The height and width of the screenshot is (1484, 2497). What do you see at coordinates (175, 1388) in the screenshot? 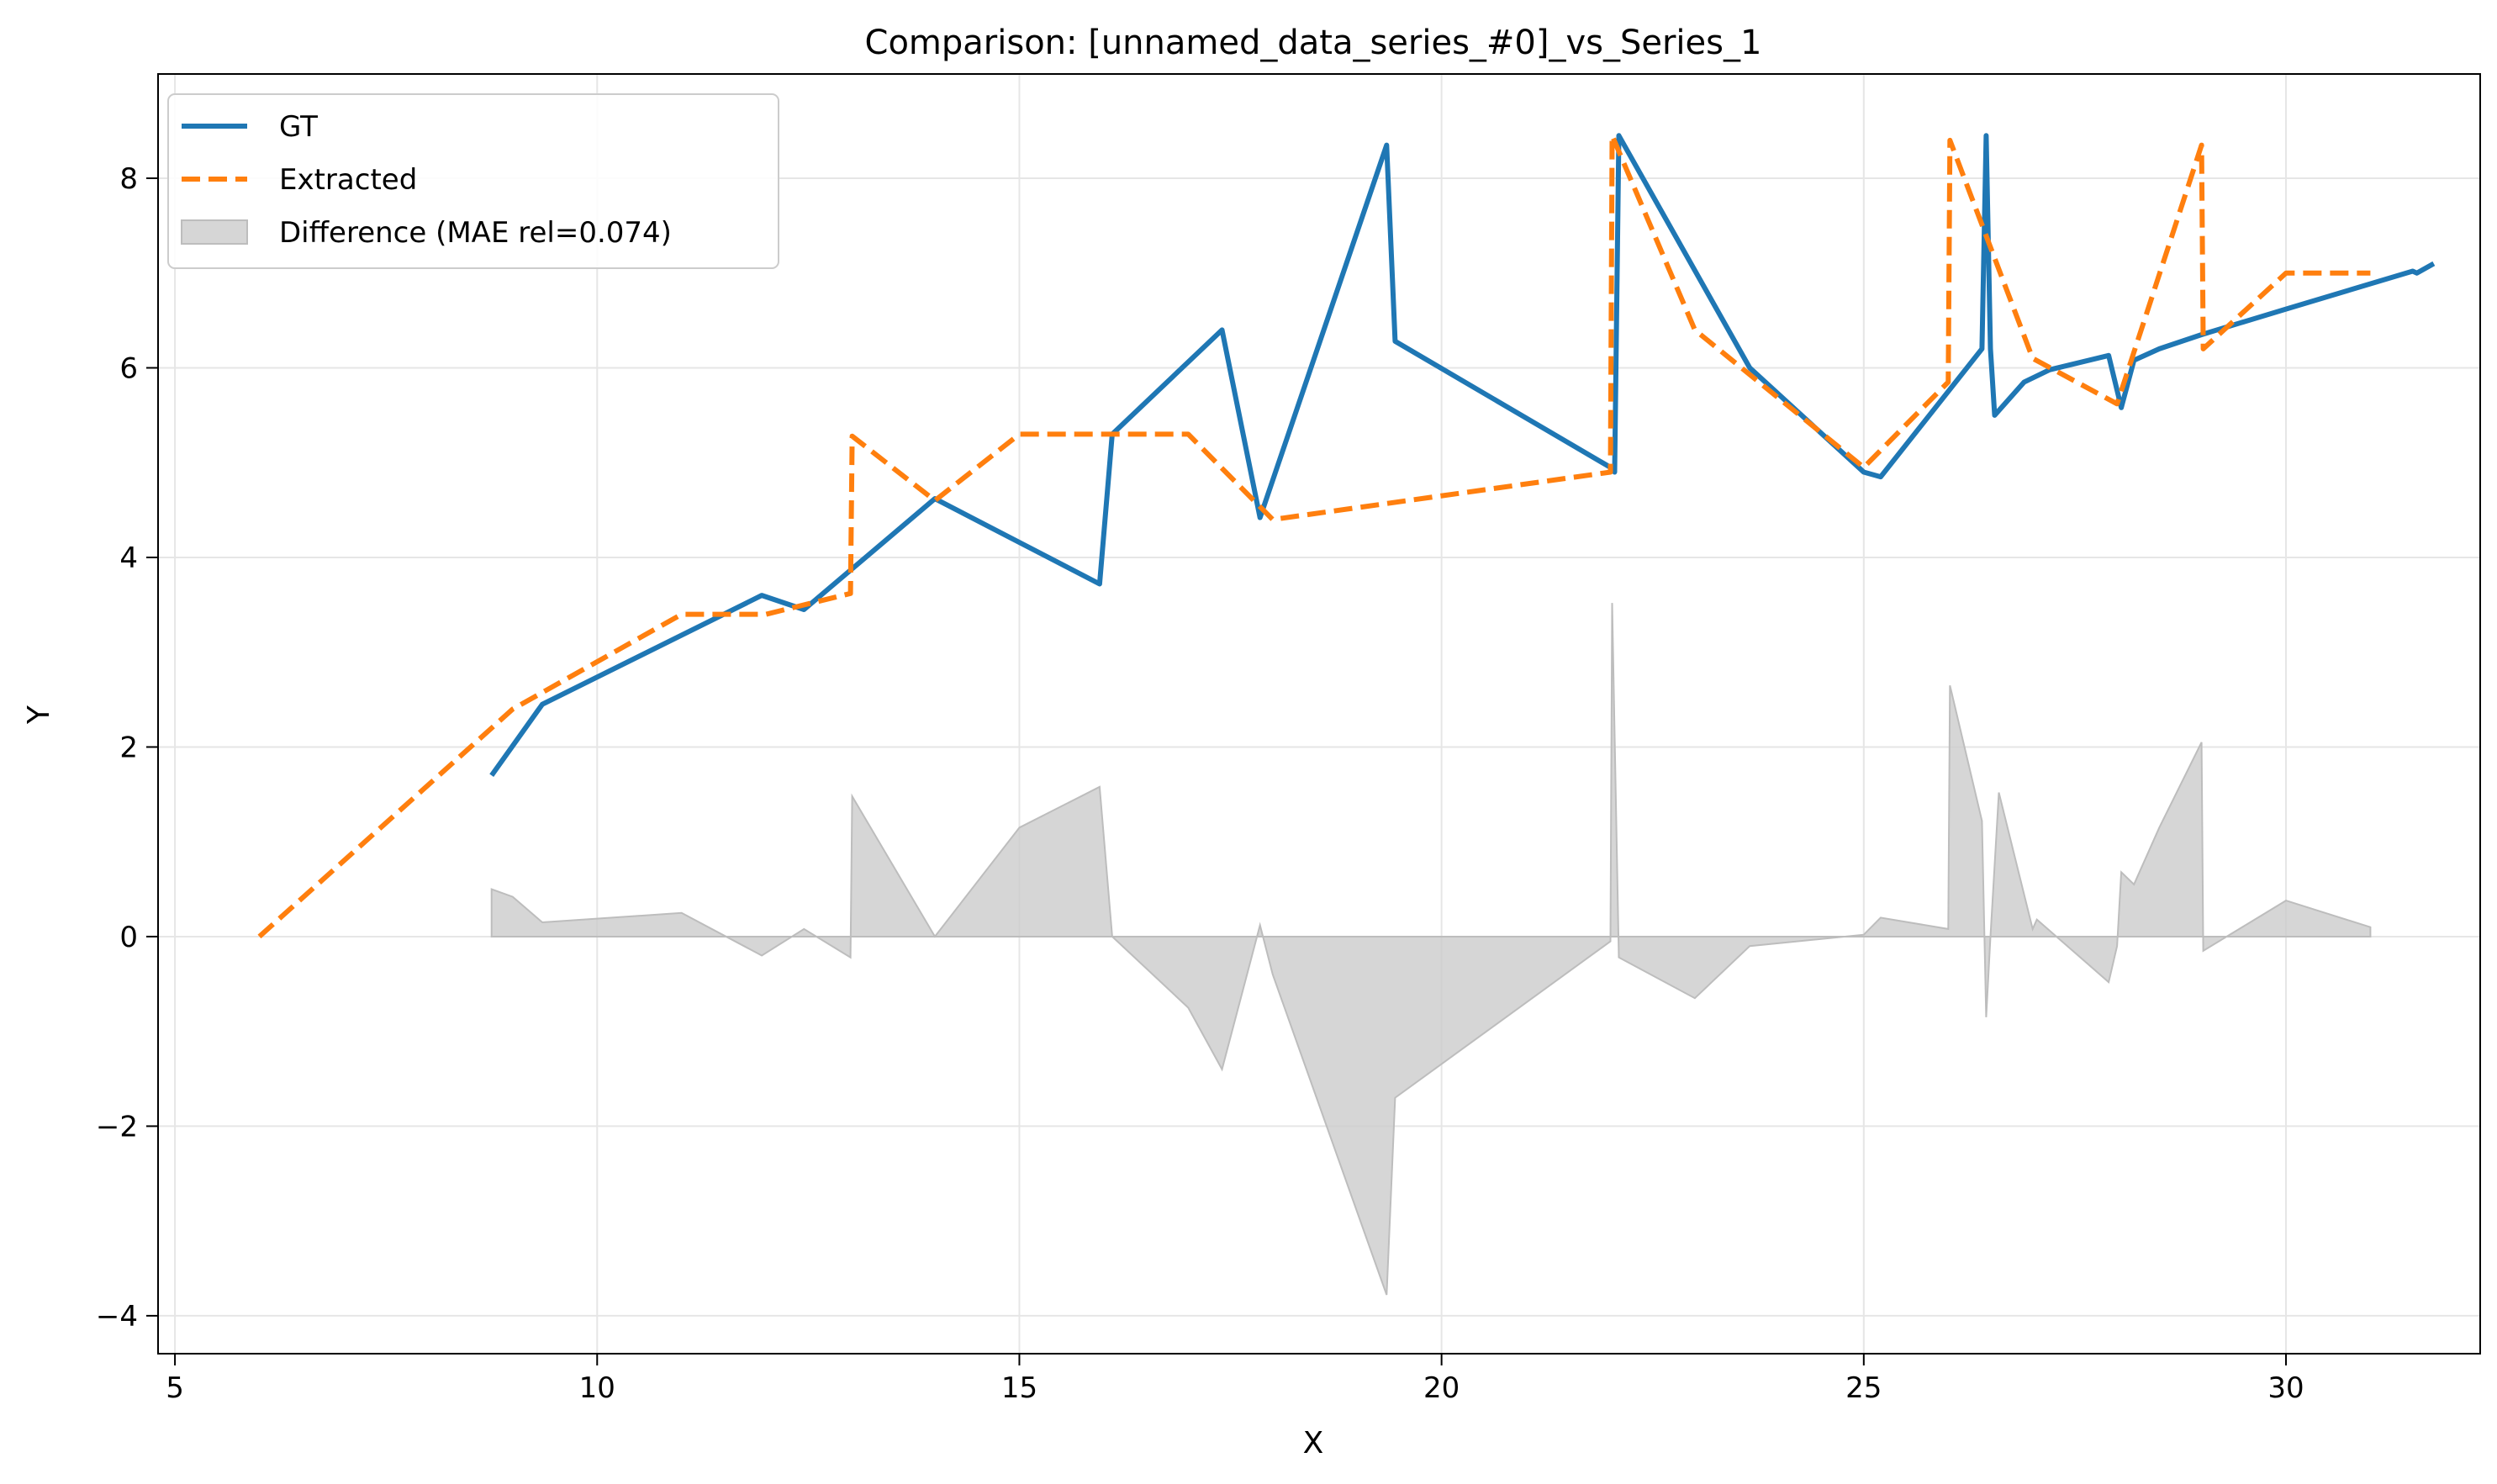
I see `x-tick-label: 5` at bounding box center [175, 1388].